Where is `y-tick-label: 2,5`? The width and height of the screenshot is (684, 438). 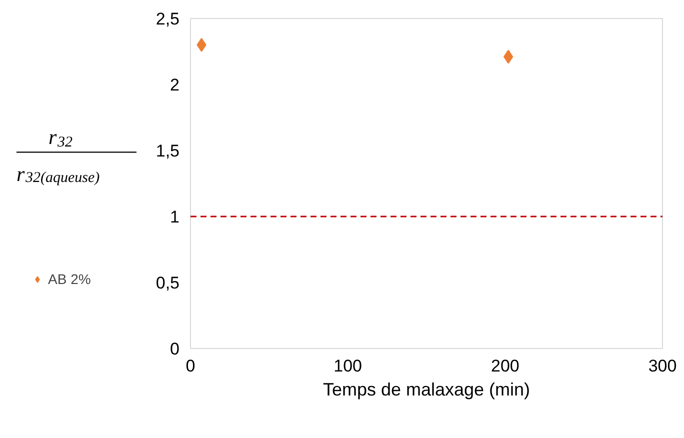
y-tick-label: 2,5 is located at coordinates (168, 19).